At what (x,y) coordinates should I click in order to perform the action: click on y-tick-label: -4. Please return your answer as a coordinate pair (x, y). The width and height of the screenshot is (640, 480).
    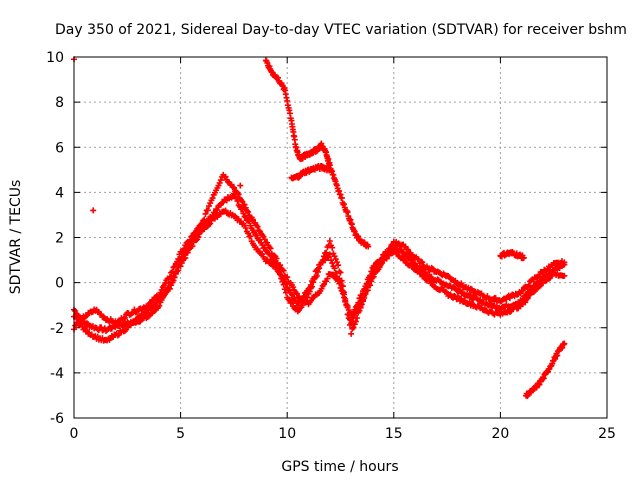
    Looking at the image, I should click on (57, 374).